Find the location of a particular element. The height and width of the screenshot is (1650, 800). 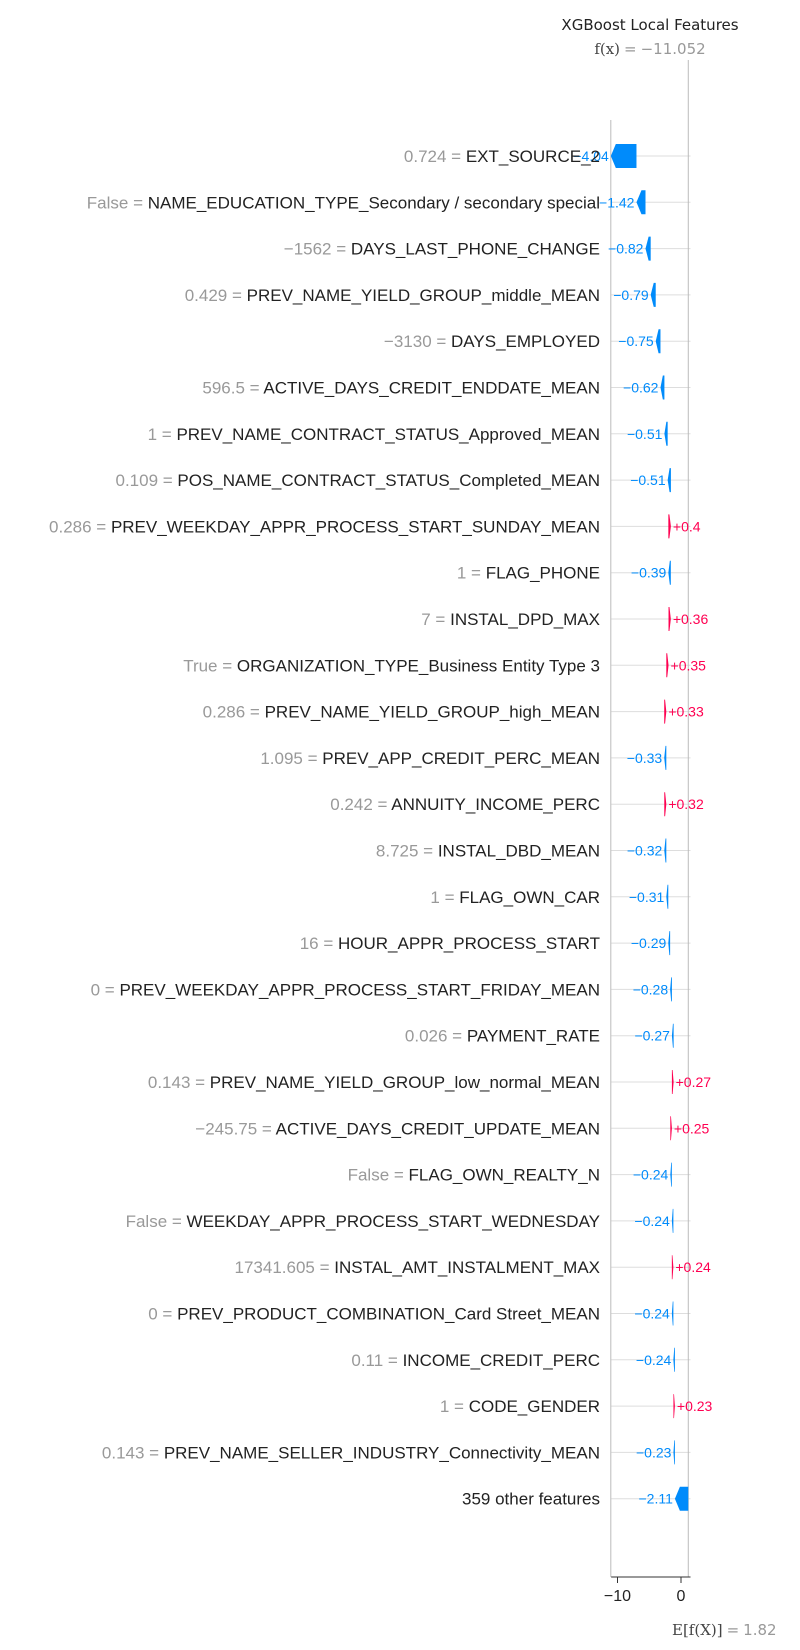

contribution-label: −0.32 is located at coordinates (645, 851).